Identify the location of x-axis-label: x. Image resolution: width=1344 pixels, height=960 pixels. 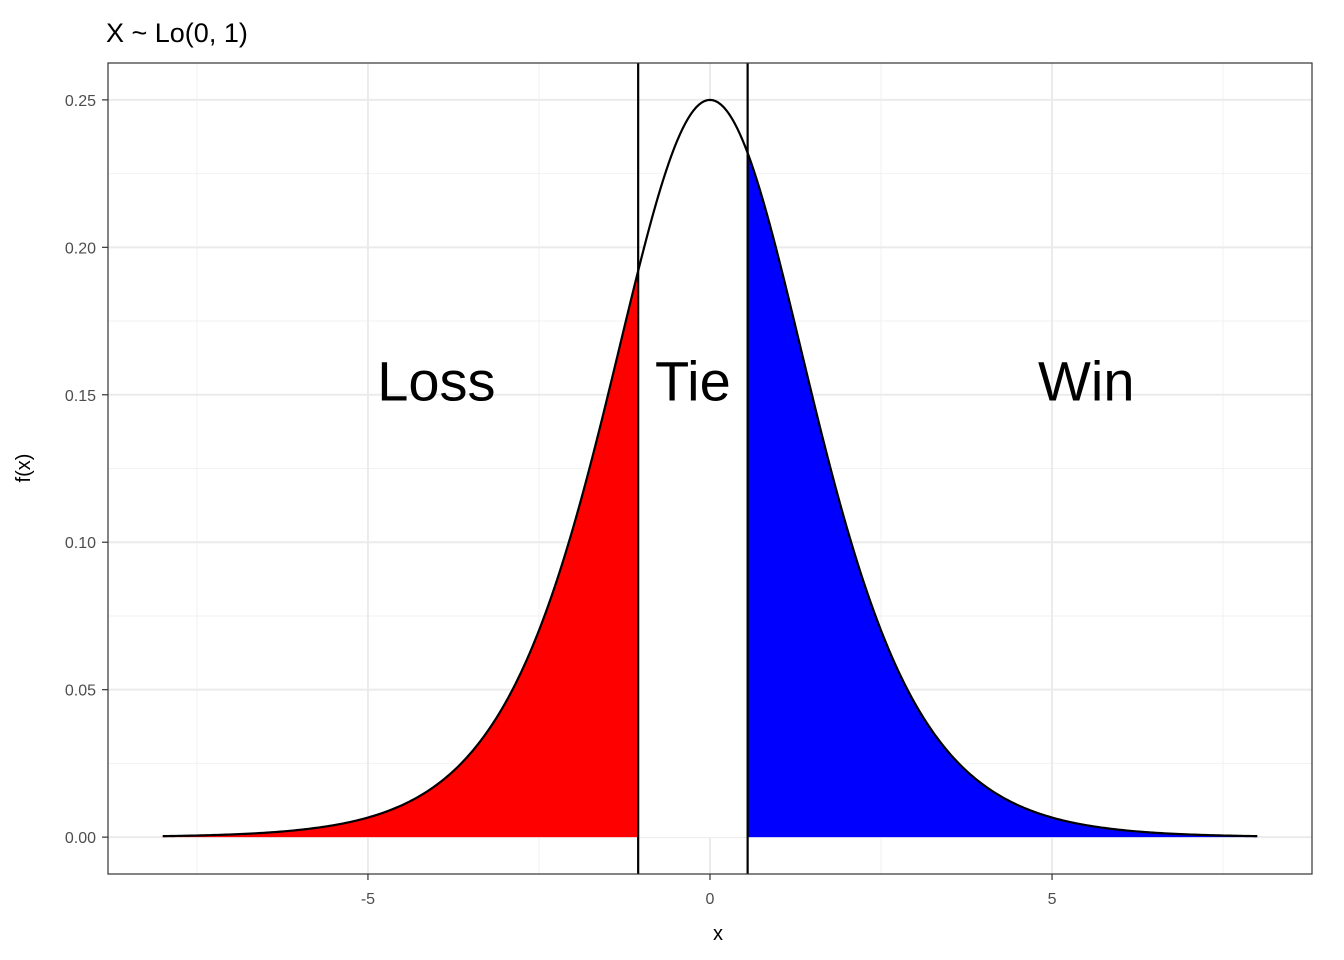
(718, 934).